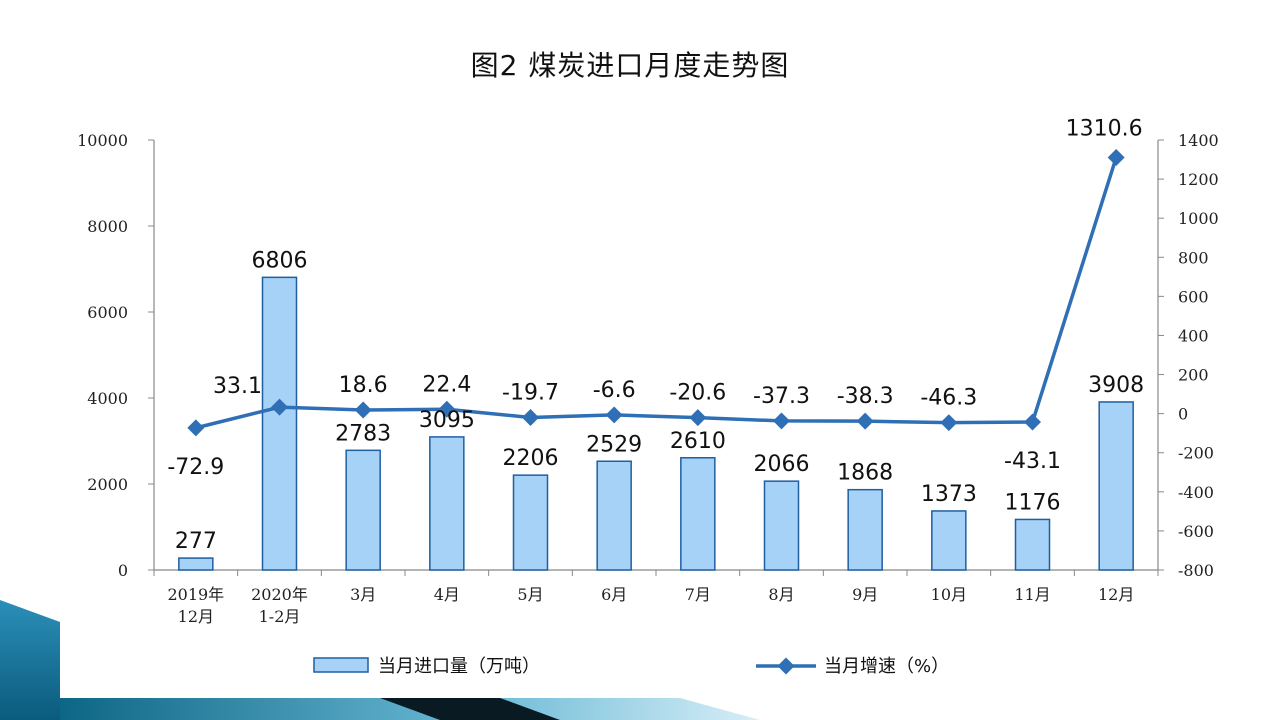 This screenshot has width=1280, height=720. I want to click on bar-value-label: 3908, so click(1116, 385).